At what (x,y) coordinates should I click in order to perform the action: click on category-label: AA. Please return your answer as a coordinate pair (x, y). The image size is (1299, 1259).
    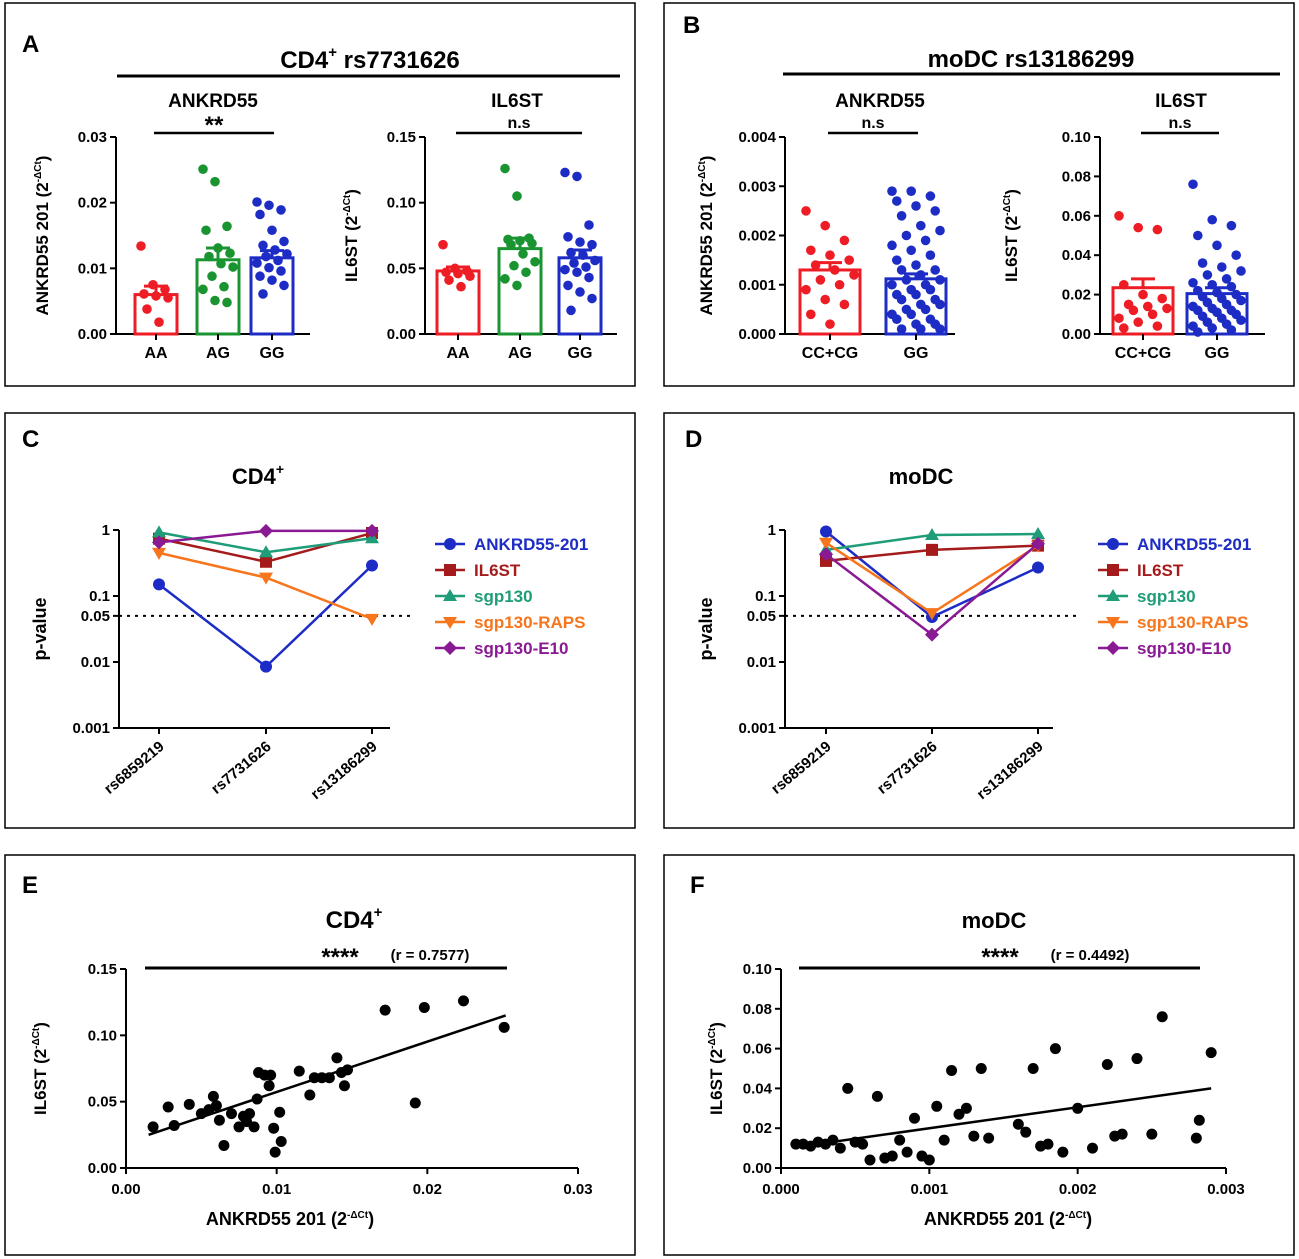
    Looking at the image, I should click on (156, 353).